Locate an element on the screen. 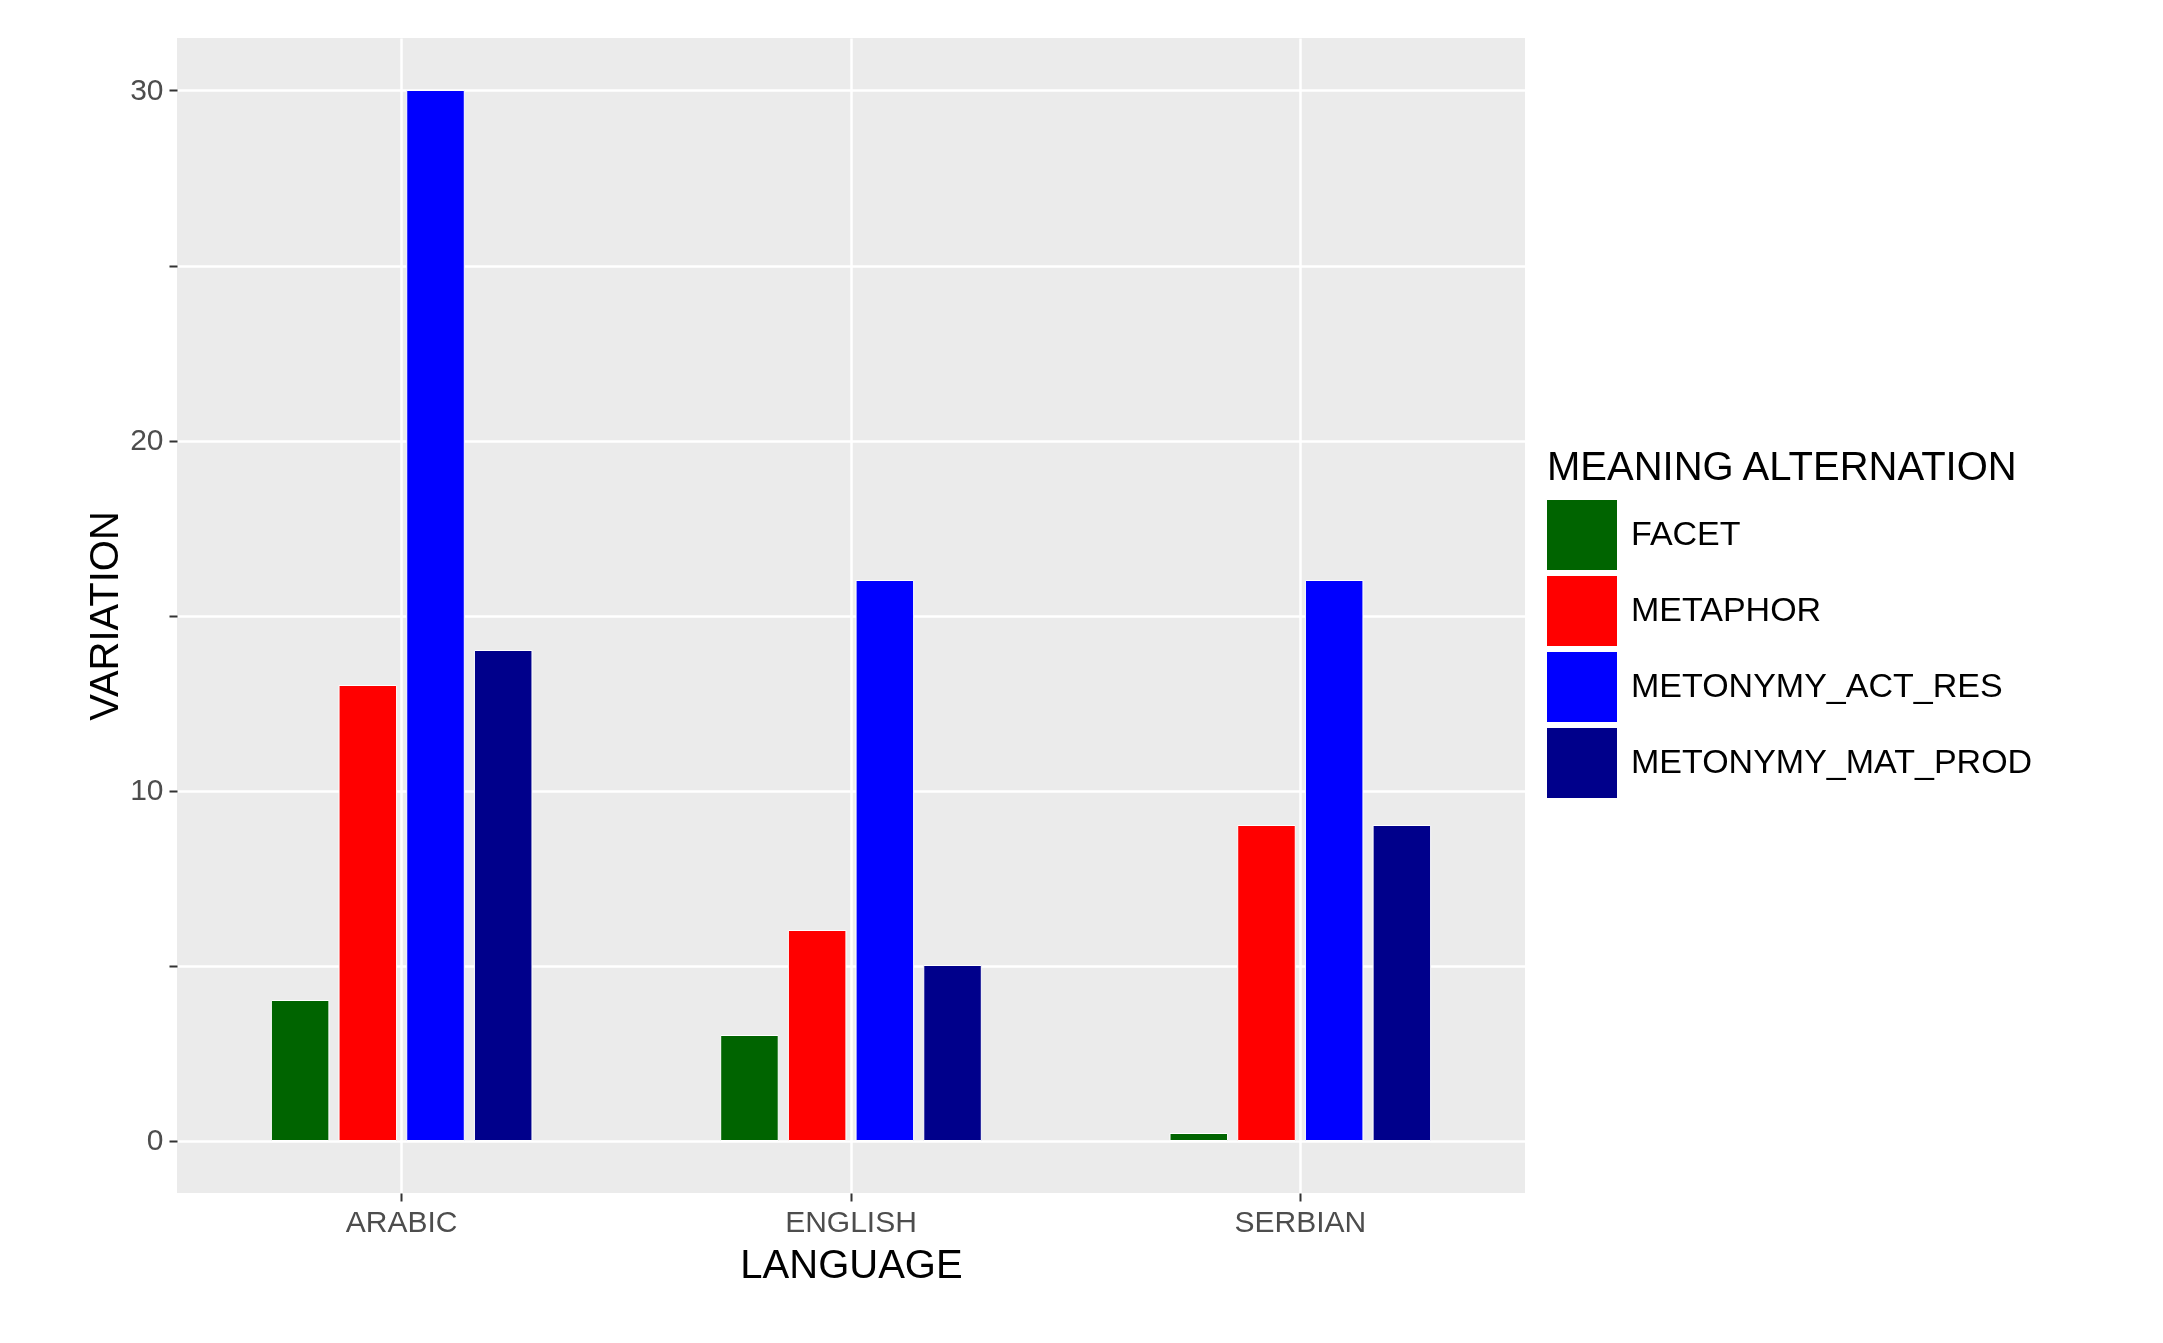 The image size is (2163, 1343). y-axis-title: VARIATION is located at coordinates (104, 616).